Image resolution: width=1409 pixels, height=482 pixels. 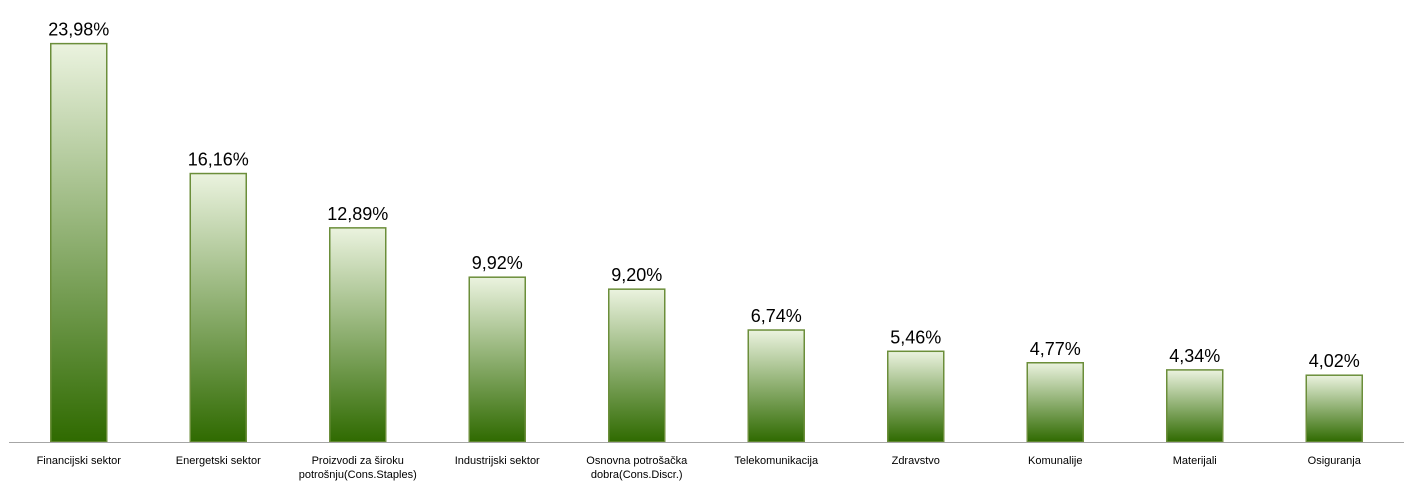 What do you see at coordinates (776, 316) in the screenshot?
I see `value-label-6: 6,74%` at bounding box center [776, 316].